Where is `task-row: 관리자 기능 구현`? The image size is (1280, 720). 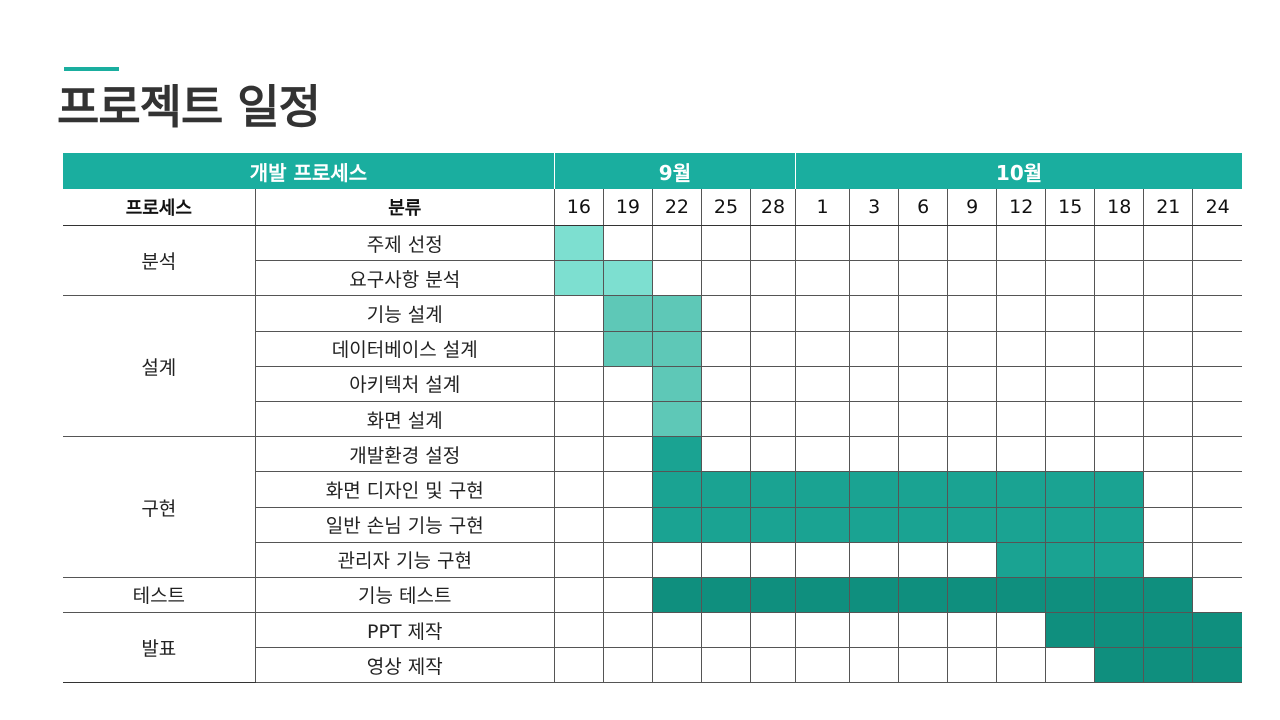 task-row: 관리자 기능 구현 is located at coordinates (652, 560).